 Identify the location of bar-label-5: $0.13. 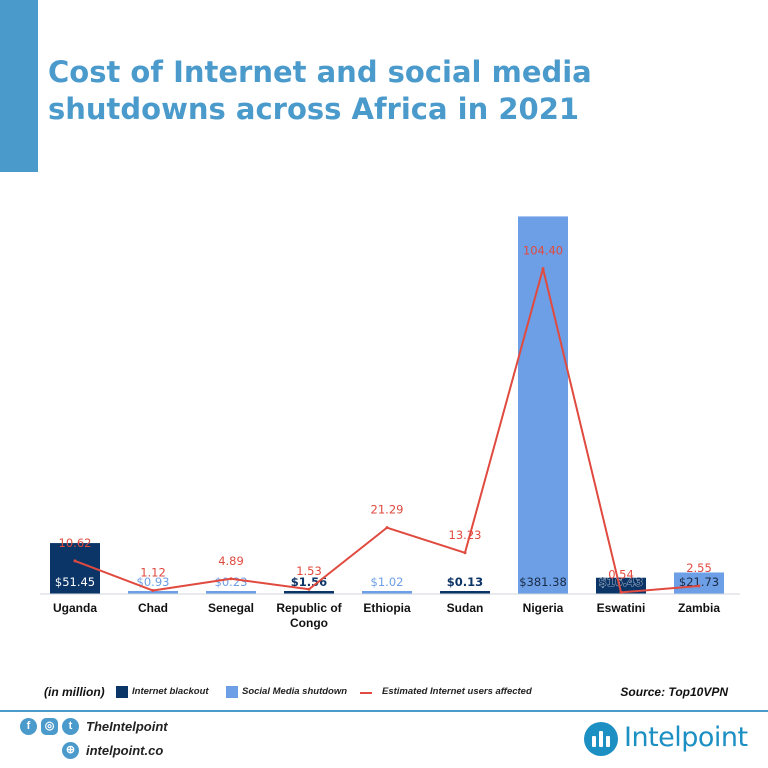
(465, 582).